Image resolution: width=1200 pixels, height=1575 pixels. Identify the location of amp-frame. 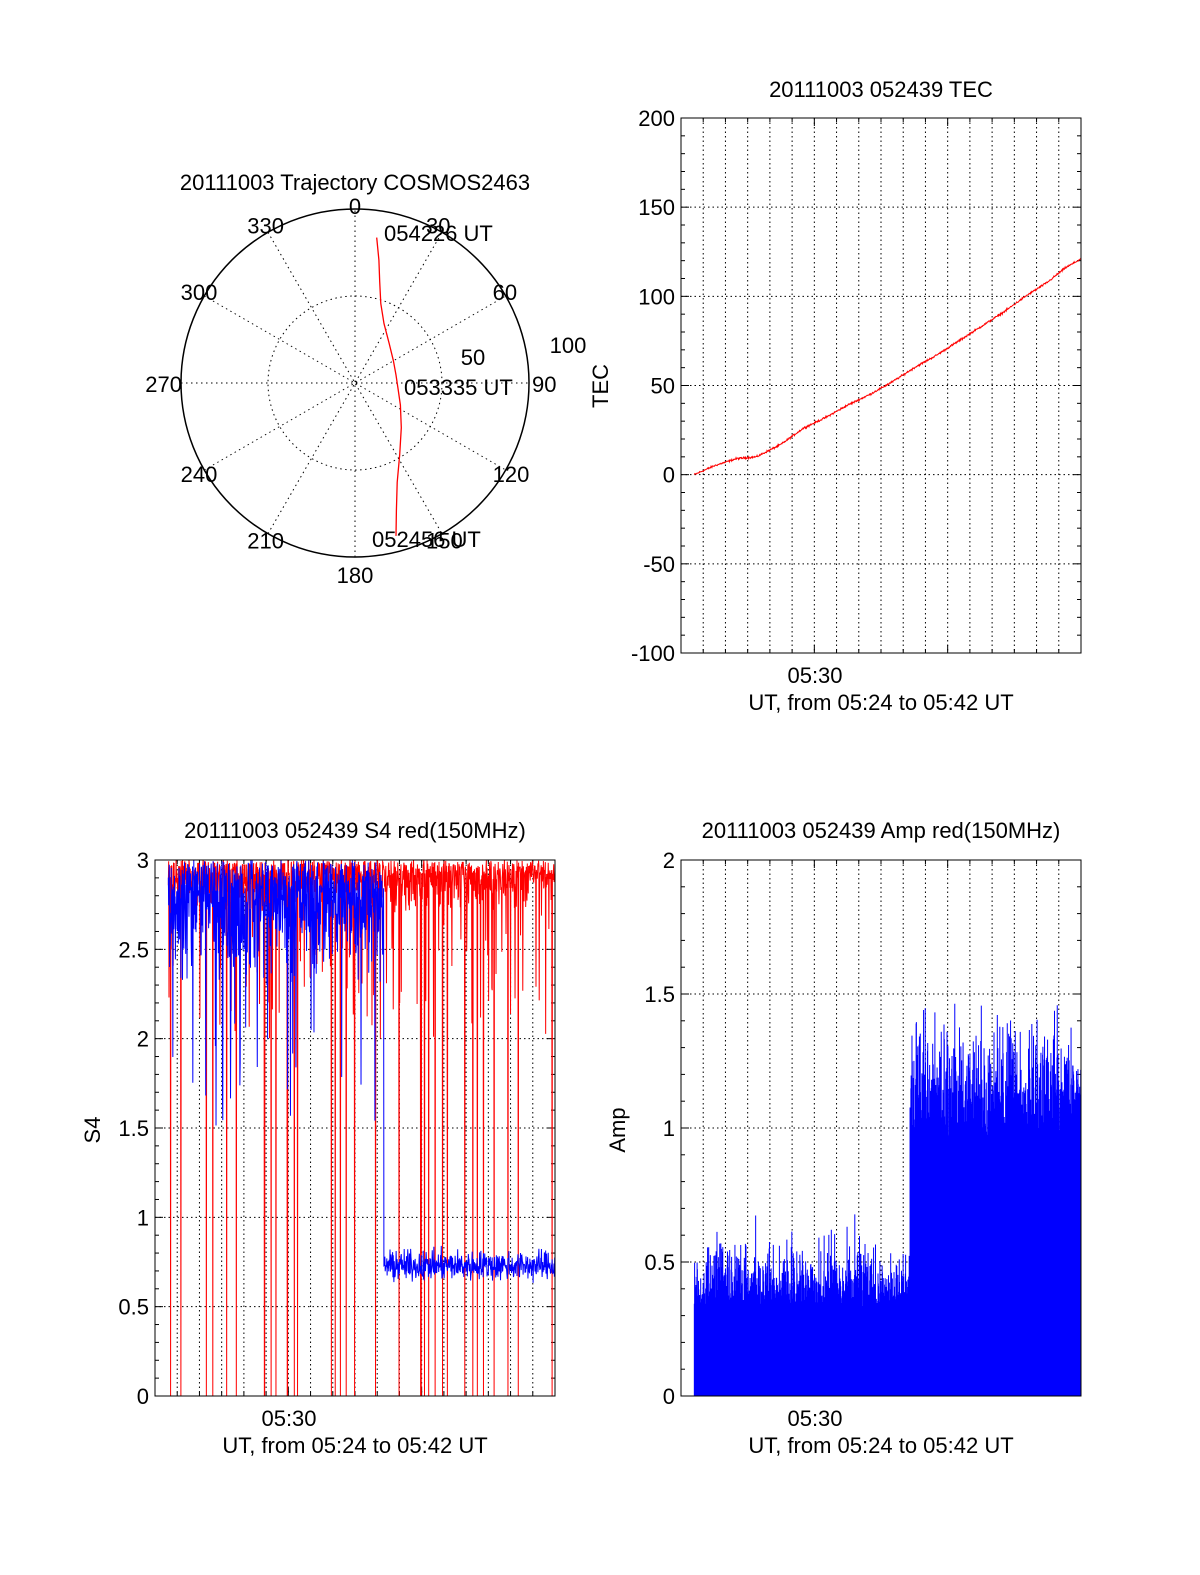
(881, 1128).